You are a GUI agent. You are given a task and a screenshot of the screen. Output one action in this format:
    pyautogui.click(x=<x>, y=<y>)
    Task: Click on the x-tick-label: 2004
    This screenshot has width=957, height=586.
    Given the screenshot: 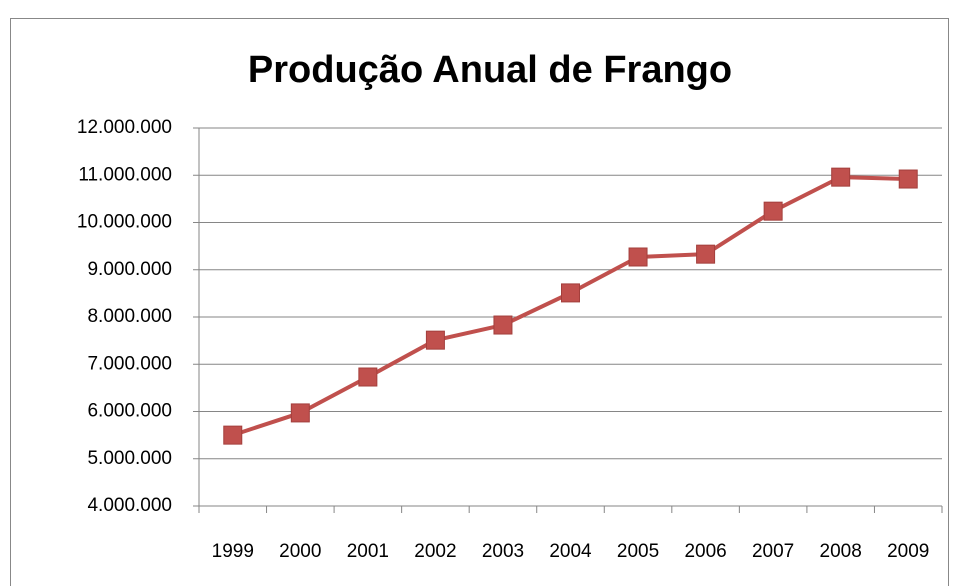 What is the action you would take?
    pyautogui.click(x=570, y=551)
    